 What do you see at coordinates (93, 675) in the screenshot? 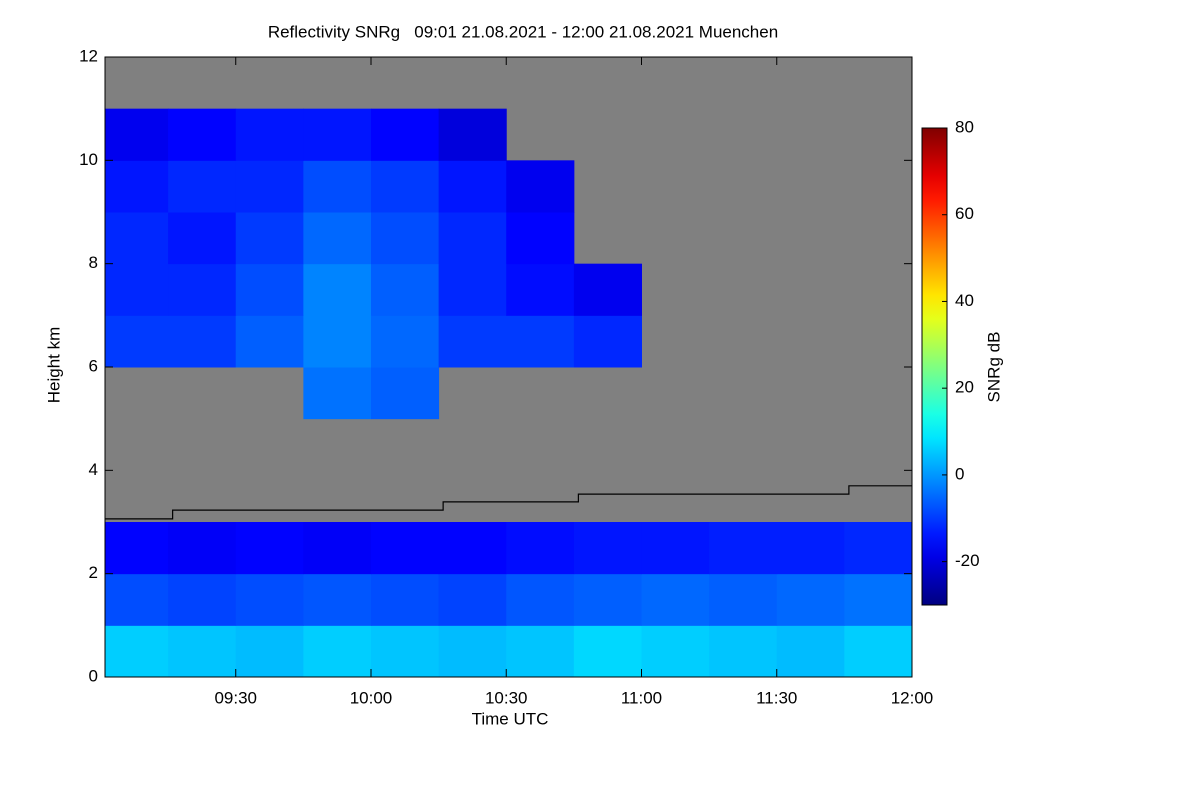
I see `y-tick-label: 0` at bounding box center [93, 675].